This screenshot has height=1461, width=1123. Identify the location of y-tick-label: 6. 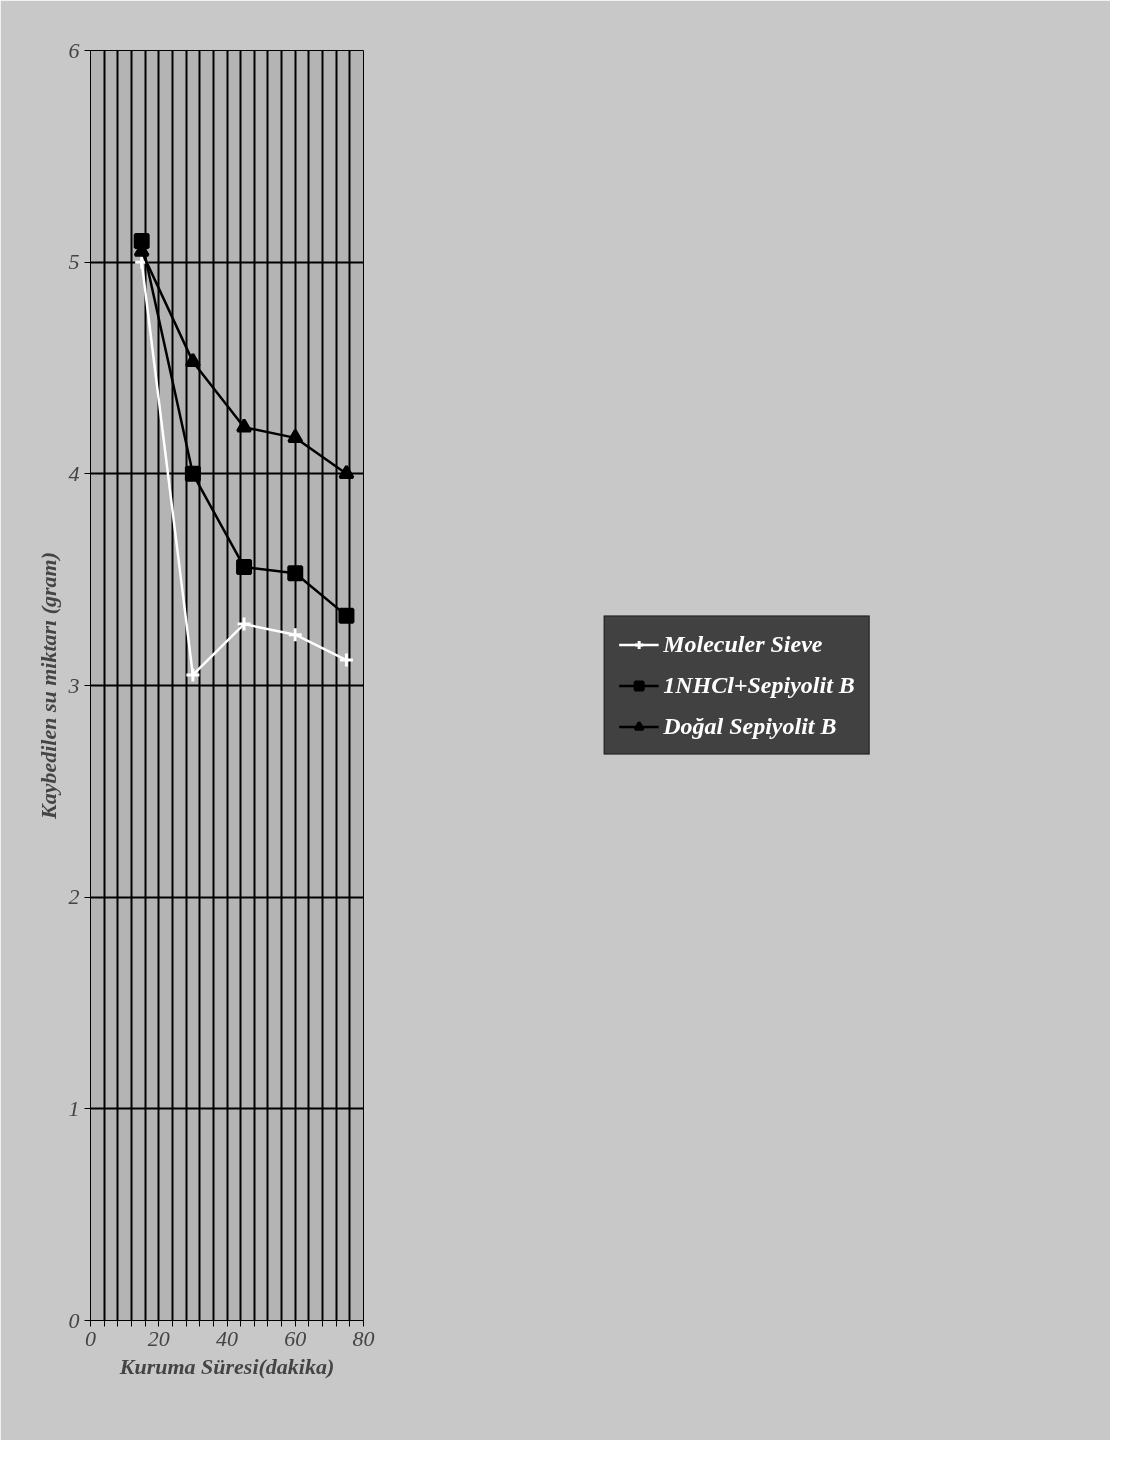
(74, 50).